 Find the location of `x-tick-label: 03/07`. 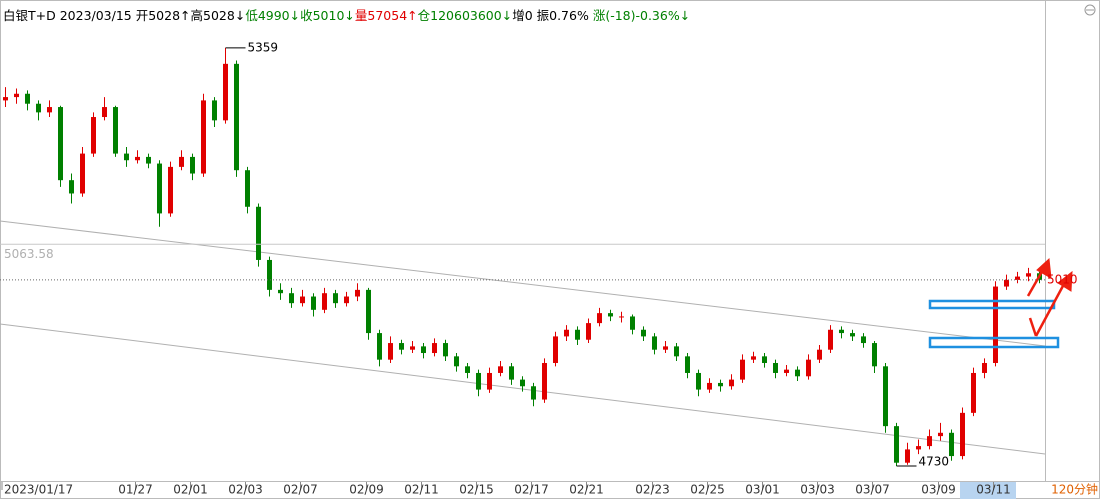

x-tick-label: 03/07 is located at coordinates (872, 490).